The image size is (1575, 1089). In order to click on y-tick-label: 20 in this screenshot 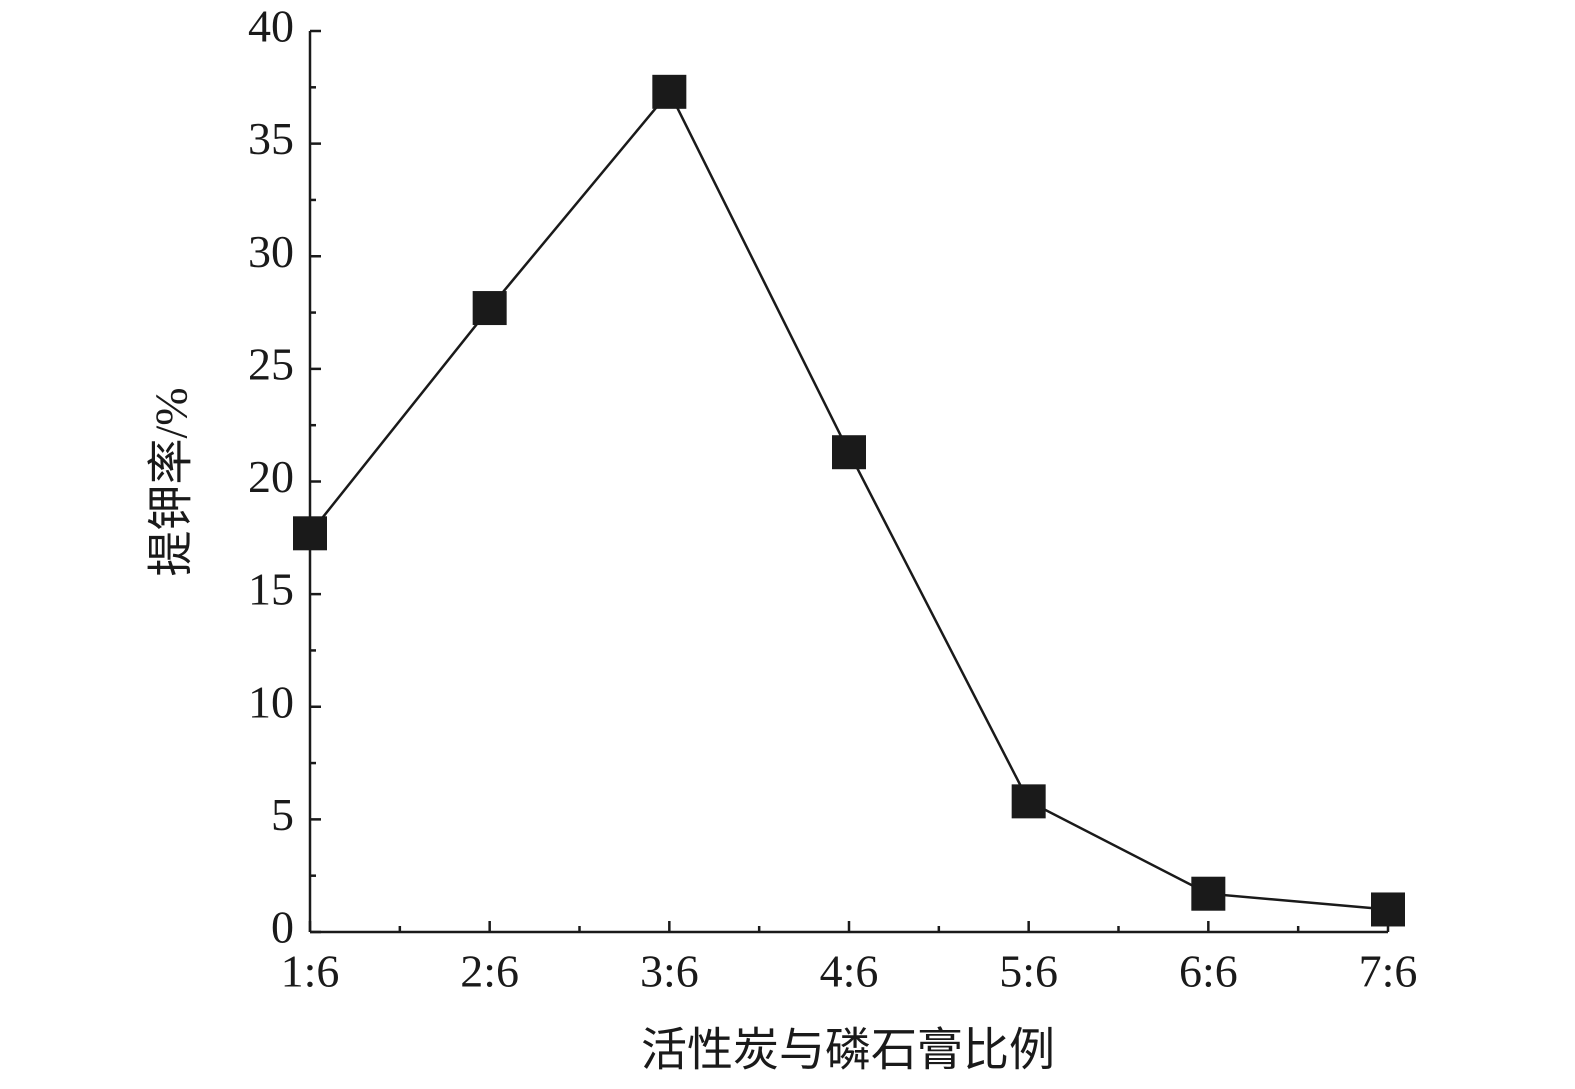, I will do `click(271, 476)`.